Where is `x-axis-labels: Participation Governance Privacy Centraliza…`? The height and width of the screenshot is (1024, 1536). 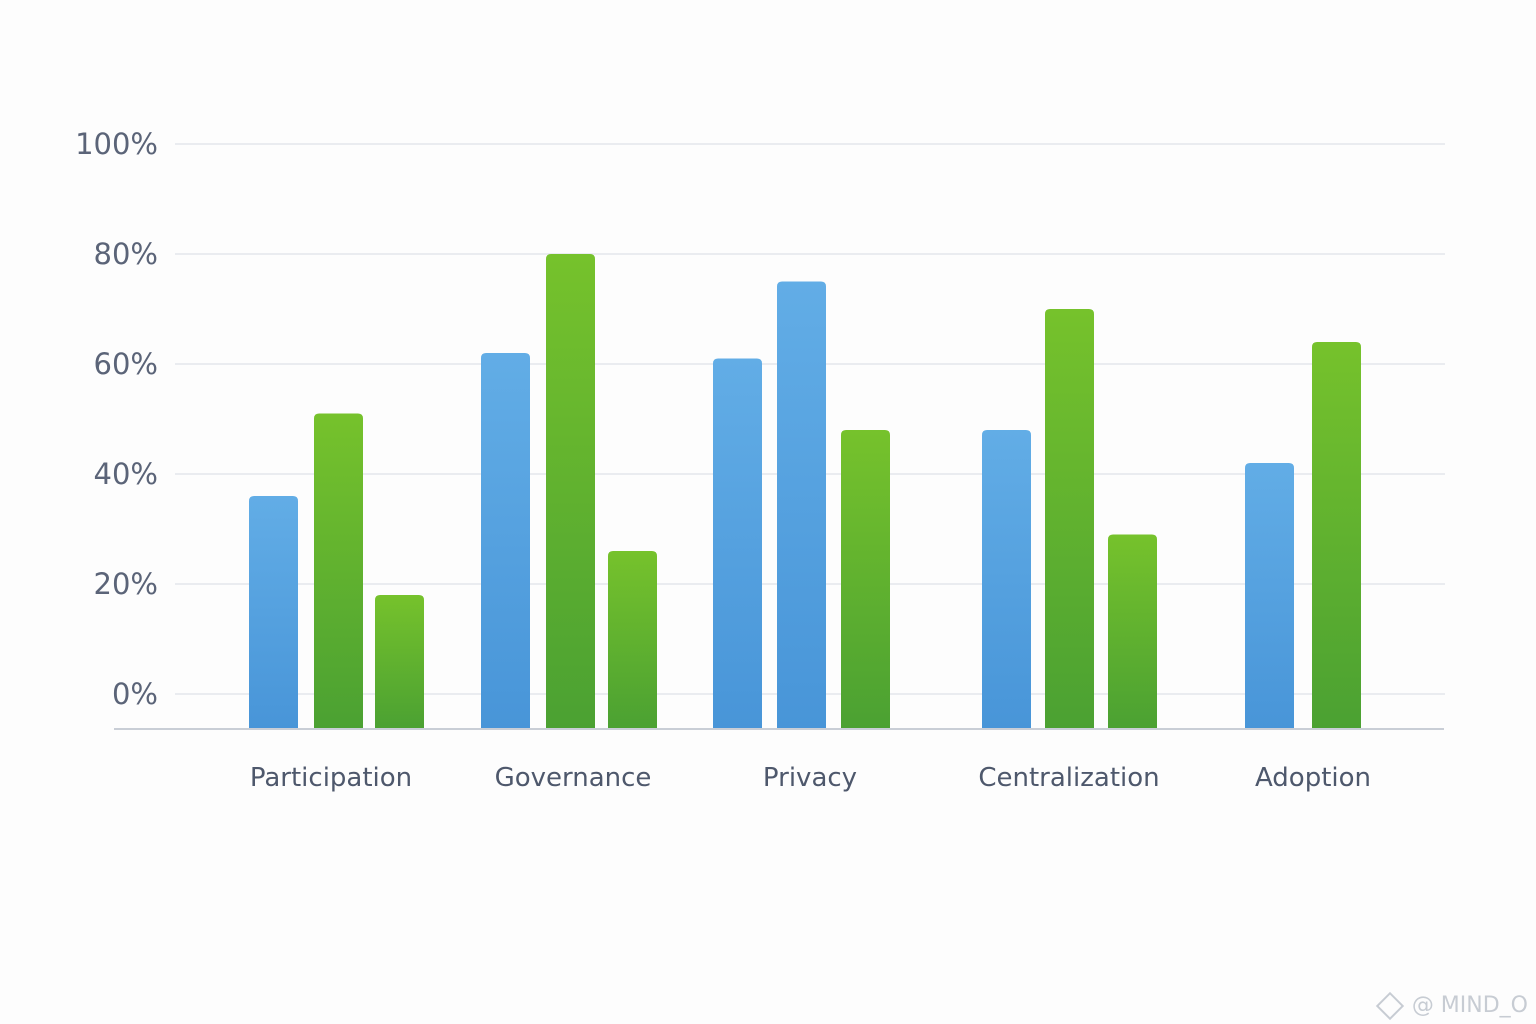 x-axis-labels: Participation Governance Privacy Centraliza… is located at coordinates (810, 778).